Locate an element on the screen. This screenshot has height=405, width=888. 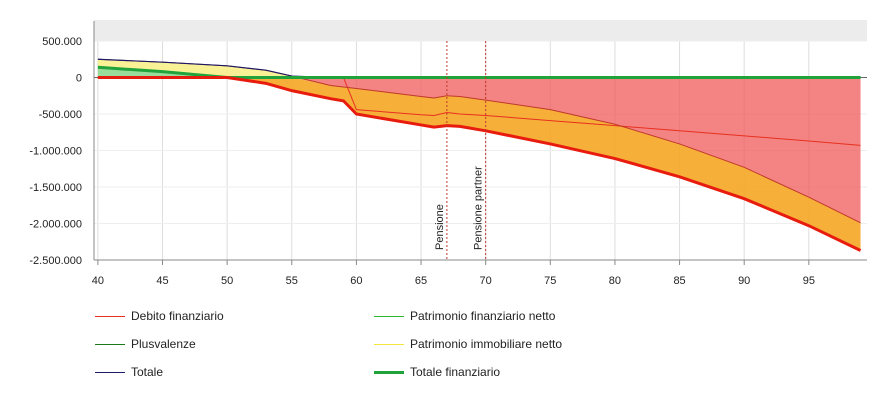
legend-item-patrimonio-immobiliare-netto: Patrimonio immobiliare netto is located at coordinates (468, 344).